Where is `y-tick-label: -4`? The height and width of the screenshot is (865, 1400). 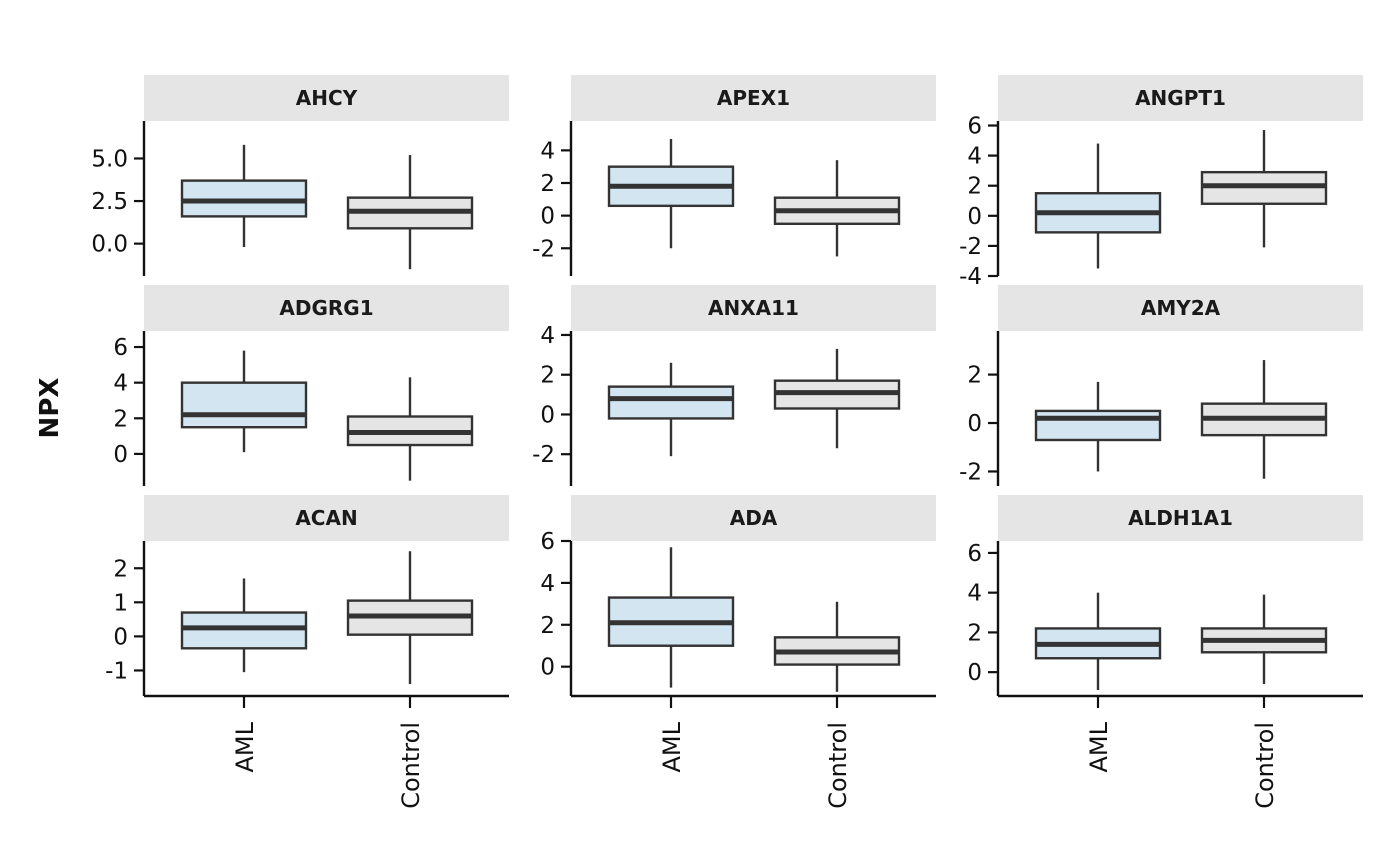 y-tick-label: -4 is located at coordinates (970, 277).